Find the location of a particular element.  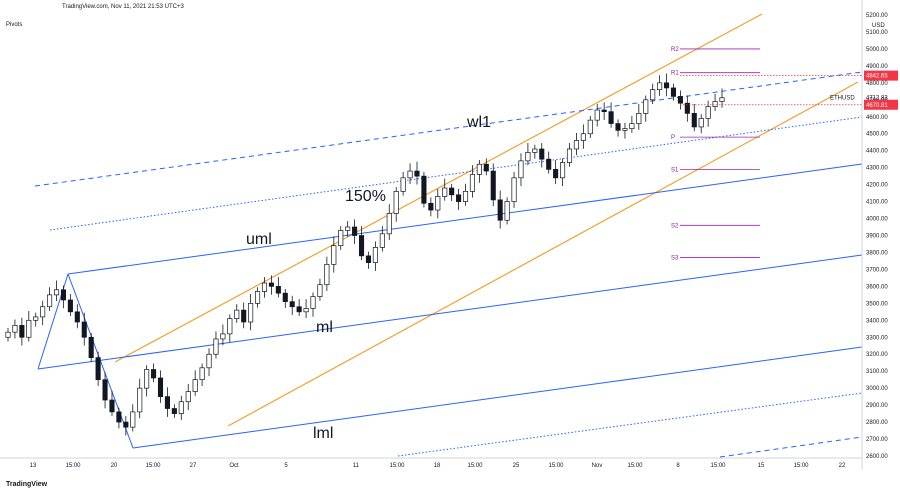

annotation-ml: ml is located at coordinates (324, 327).